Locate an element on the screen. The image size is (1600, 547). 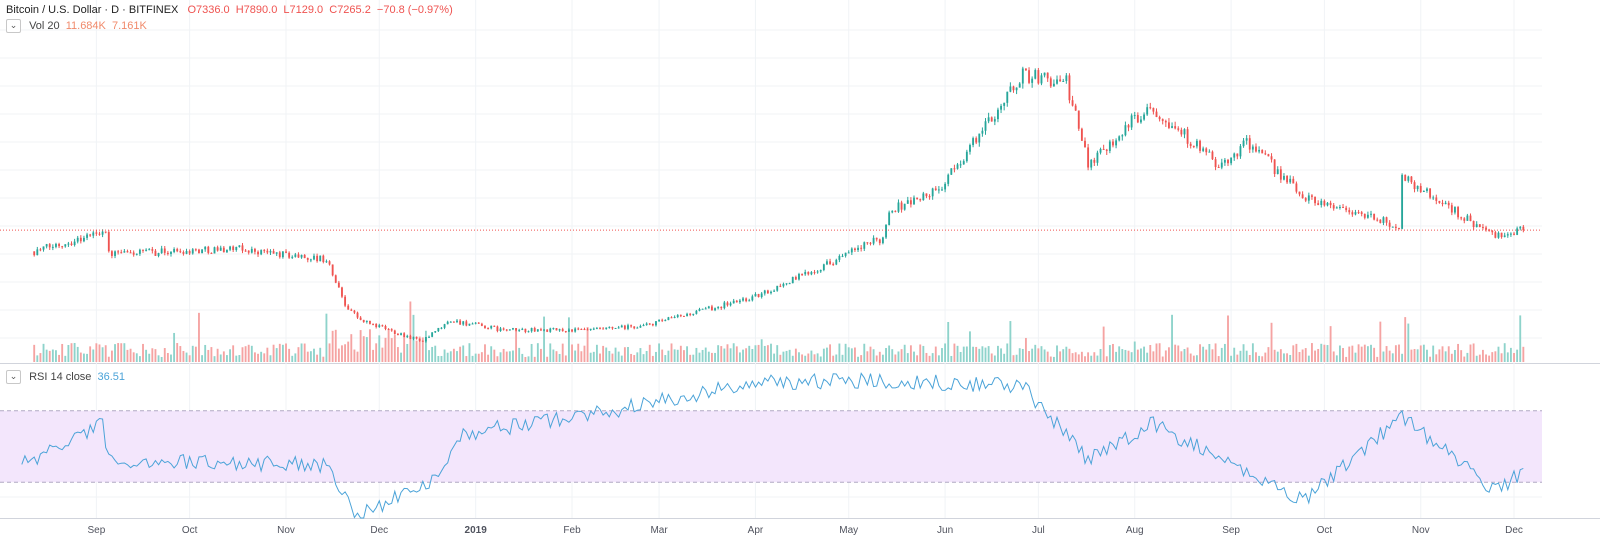
change-value: −70.8 (−0.97%) is located at coordinates (414, 10).